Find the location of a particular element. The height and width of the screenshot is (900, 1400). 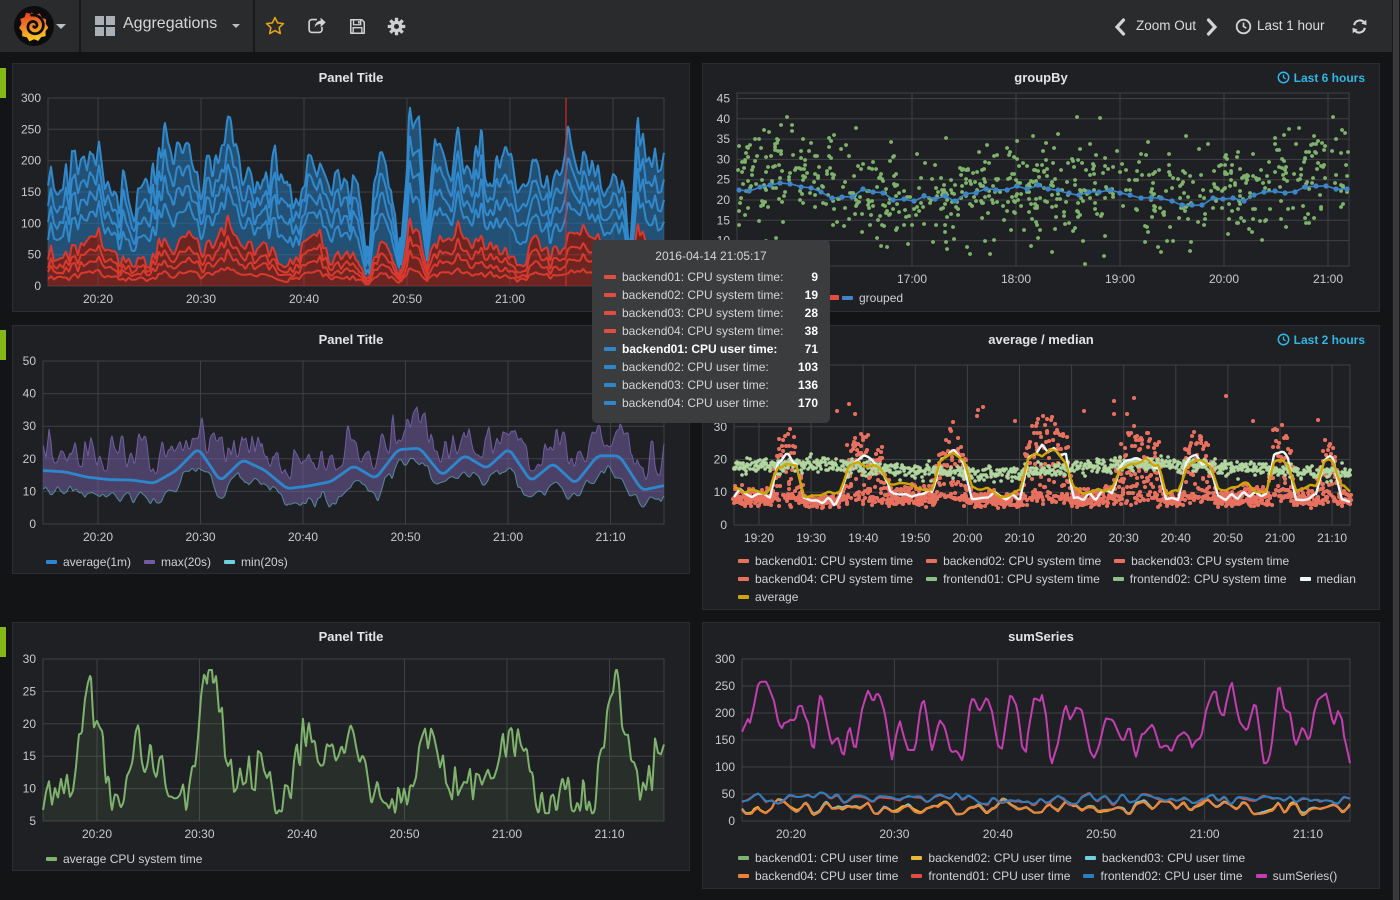

svg-text: 20:10 is located at coordinates (1019, 538).